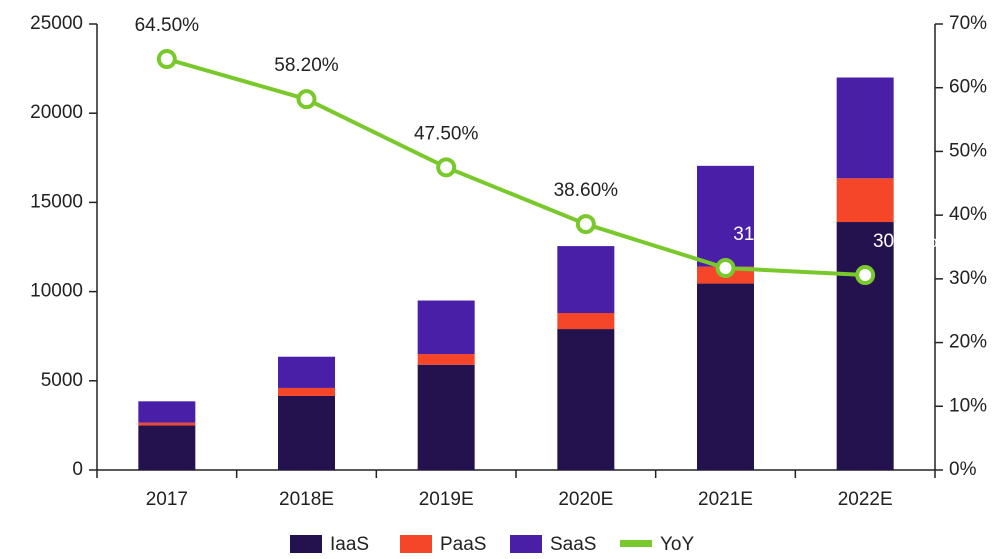  I want to click on y2-tick-label: 20%, so click(968, 342).